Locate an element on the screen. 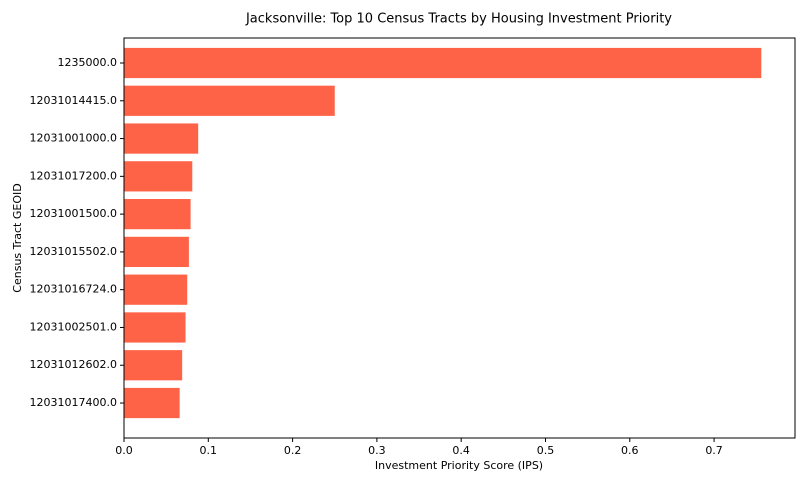 Image resolution: width=806 pixels, height=484 pixels. x-tick-label: 0.0 is located at coordinates (124, 450).